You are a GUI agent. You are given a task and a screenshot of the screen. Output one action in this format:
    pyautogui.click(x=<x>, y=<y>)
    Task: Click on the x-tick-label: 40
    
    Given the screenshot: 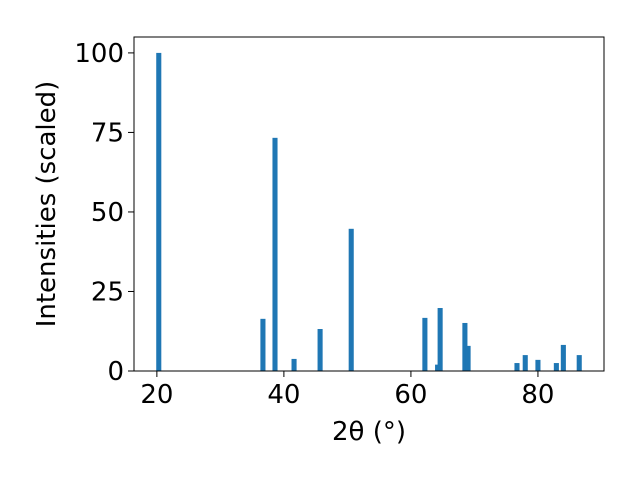 What is the action you would take?
    pyautogui.click(x=283, y=395)
    